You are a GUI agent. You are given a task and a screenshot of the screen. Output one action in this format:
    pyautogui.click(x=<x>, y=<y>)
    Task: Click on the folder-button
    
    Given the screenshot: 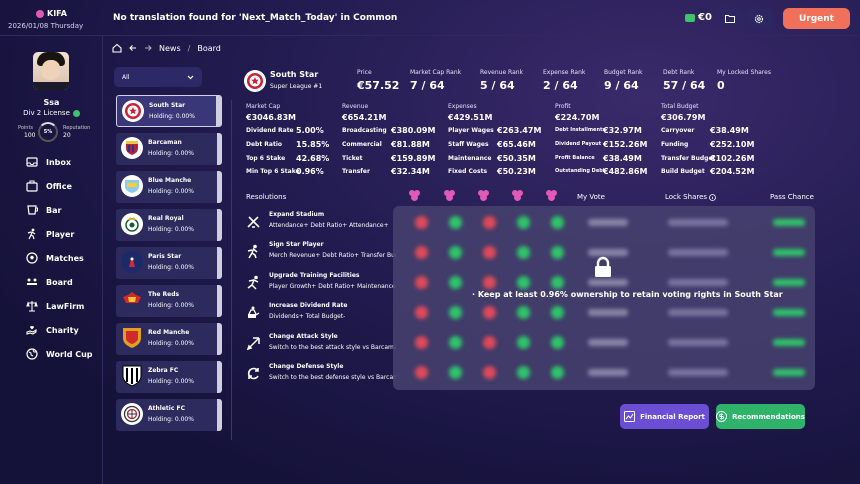 What is the action you would take?
    pyautogui.click(x=730, y=18)
    